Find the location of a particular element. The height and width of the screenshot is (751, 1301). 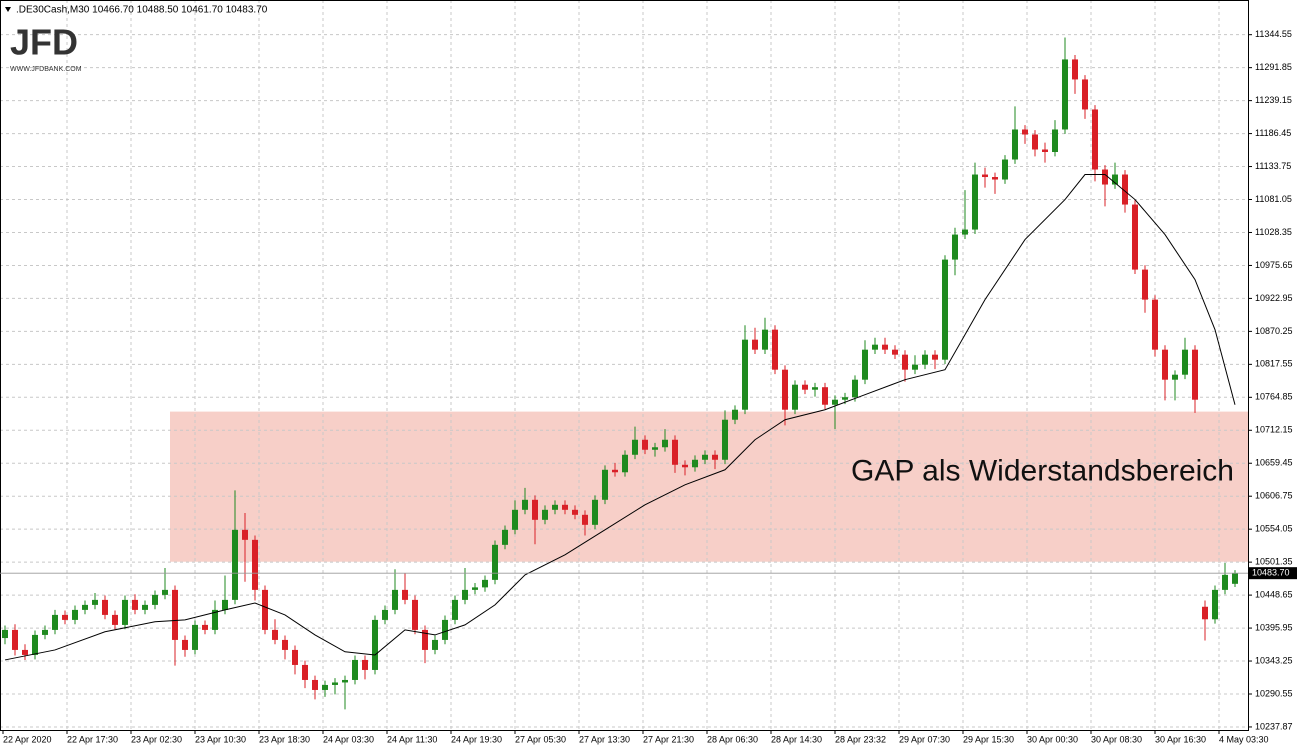

logo: JFD is located at coordinates (44, 42).